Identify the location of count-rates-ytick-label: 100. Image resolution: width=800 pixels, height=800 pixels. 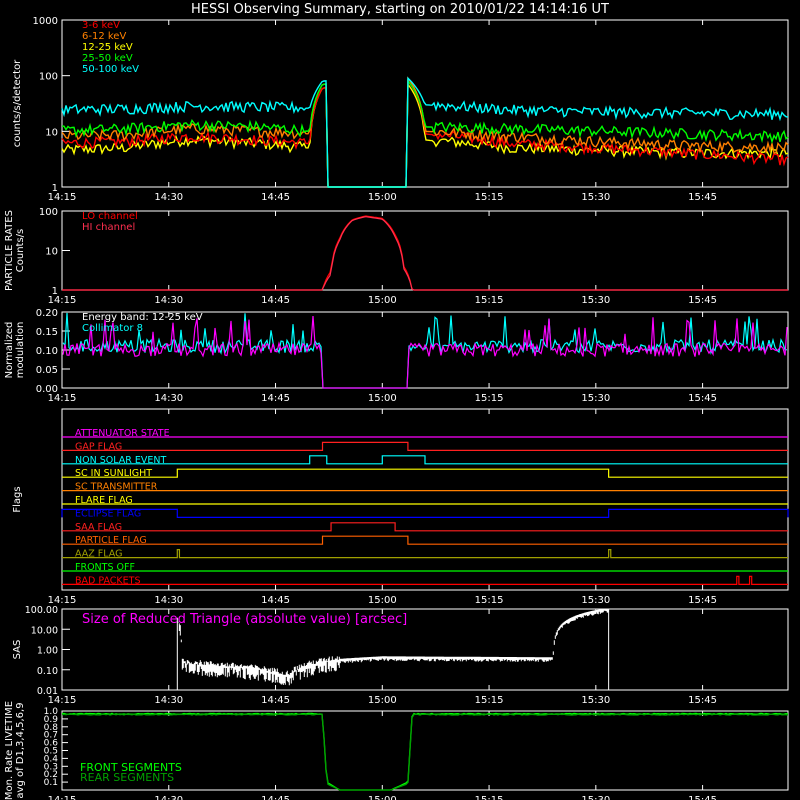
(48, 77).